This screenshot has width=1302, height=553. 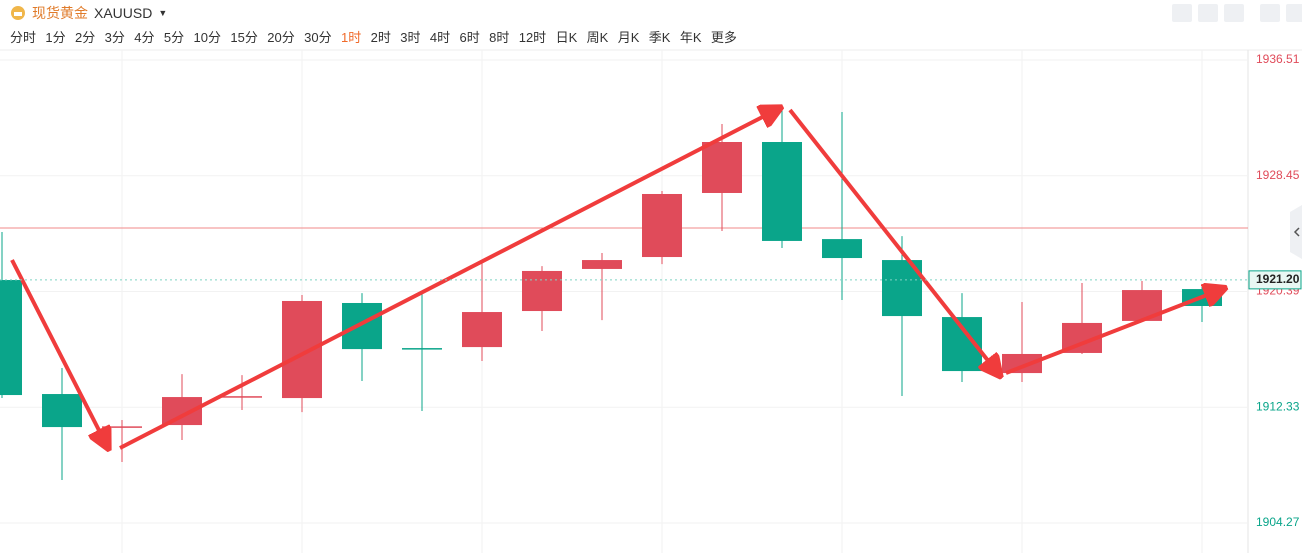 I want to click on caret: ▼, so click(x=163, y=13).